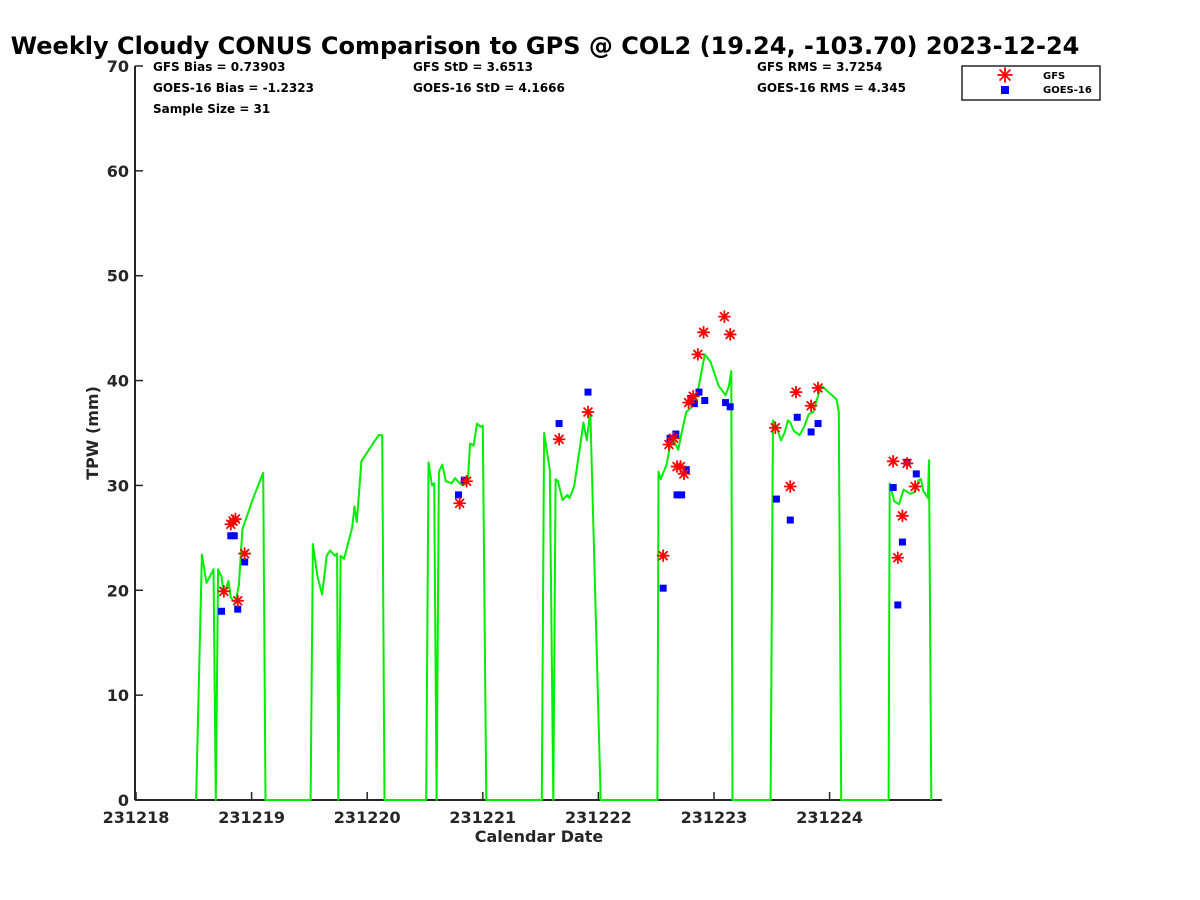 Image resolution: width=1200 pixels, height=900 pixels. Describe the element at coordinates (118, 590) in the screenshot. I see `y-tick-label: 20` at that location.